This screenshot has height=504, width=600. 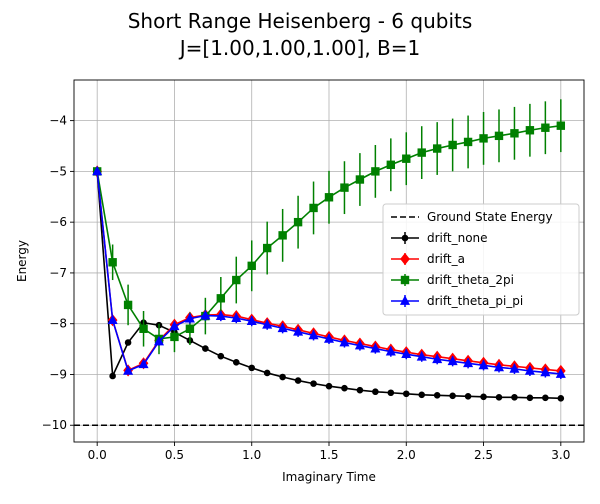 What do you see at coordinates (457, 238) in the screenshot?
I see `legend-label-drift_none: drift_none` at bounding box center [457, 238].